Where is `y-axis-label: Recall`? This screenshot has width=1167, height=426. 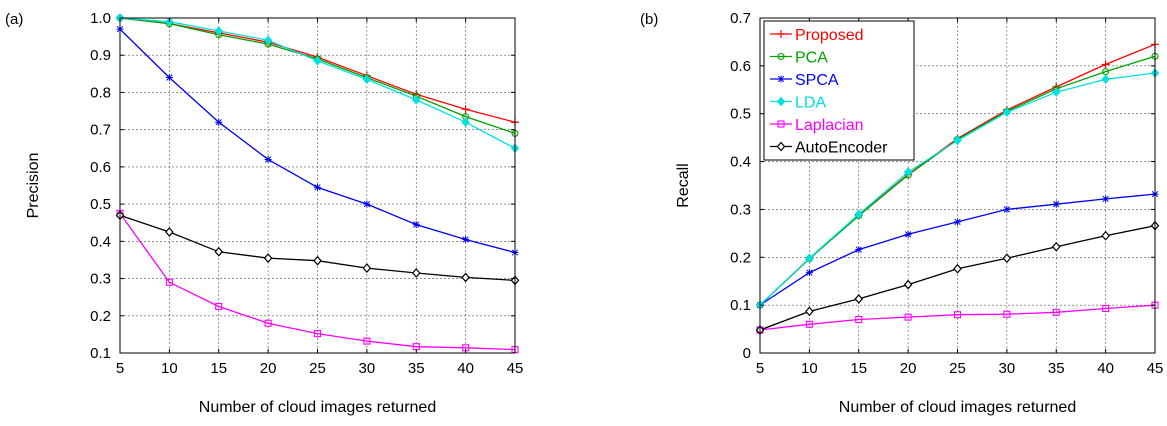 y-axis-label: Recall is located at coordinates (683, 185).